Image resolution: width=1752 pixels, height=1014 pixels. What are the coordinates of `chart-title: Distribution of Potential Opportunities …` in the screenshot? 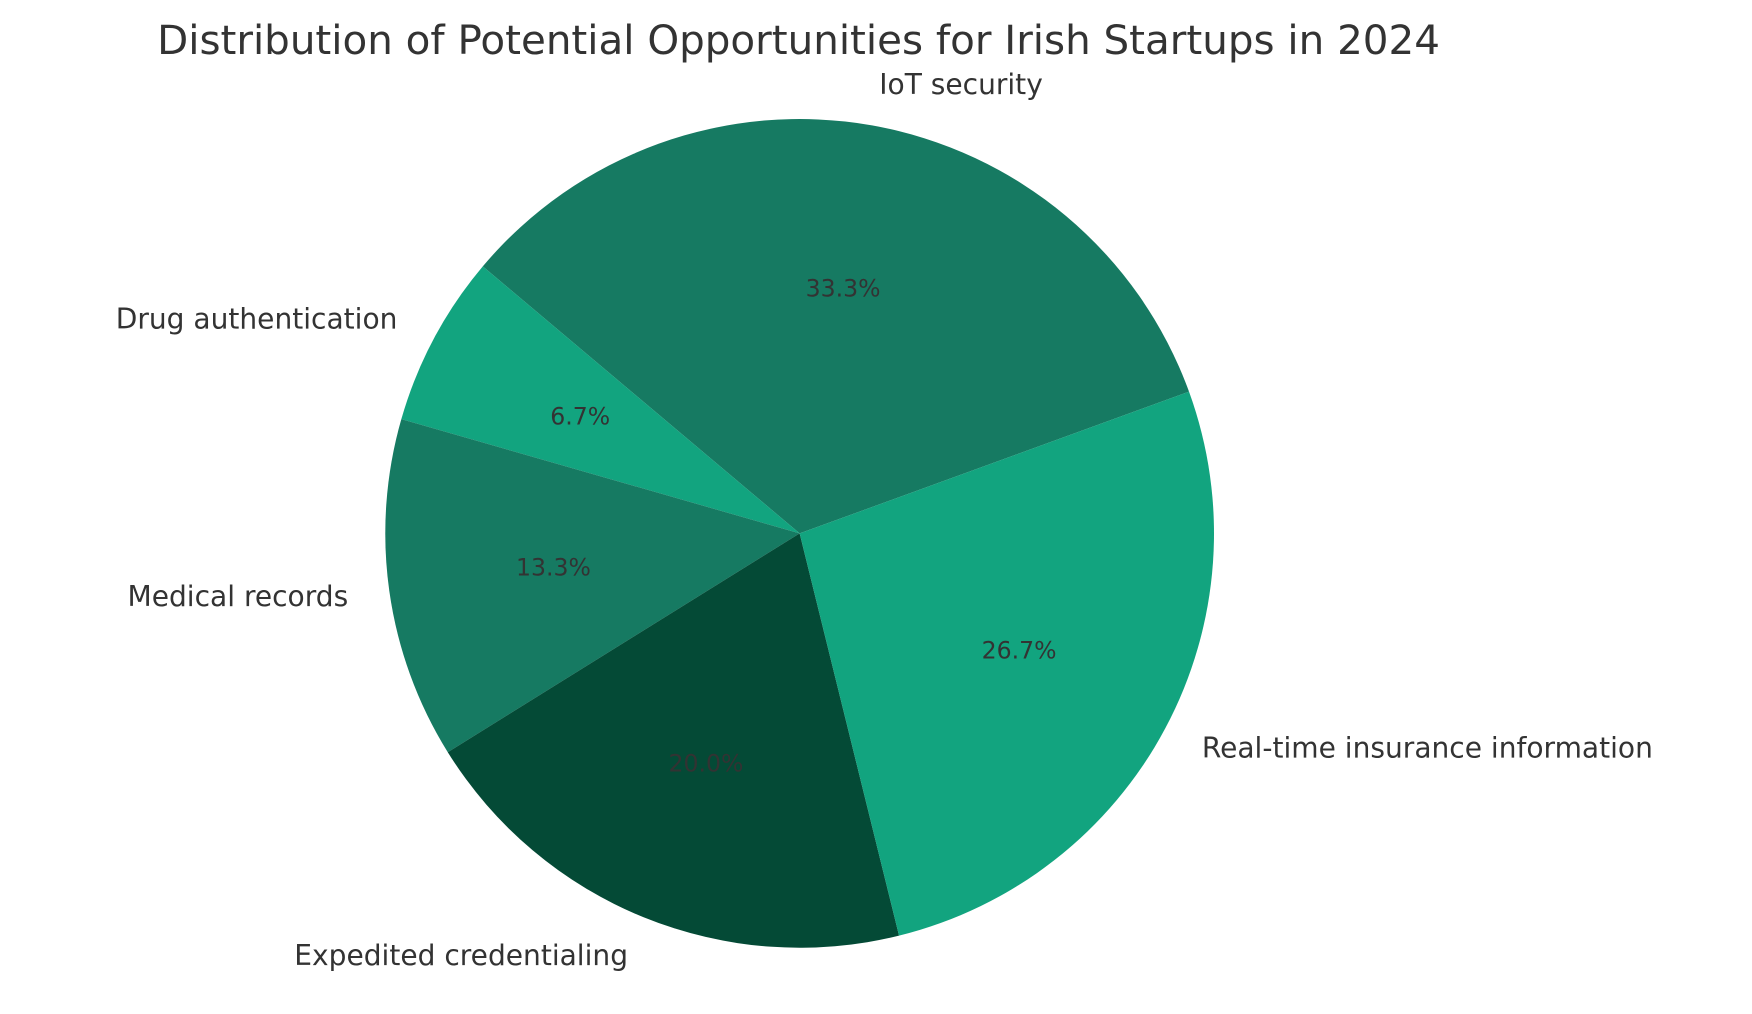 It's located at (798, 40).